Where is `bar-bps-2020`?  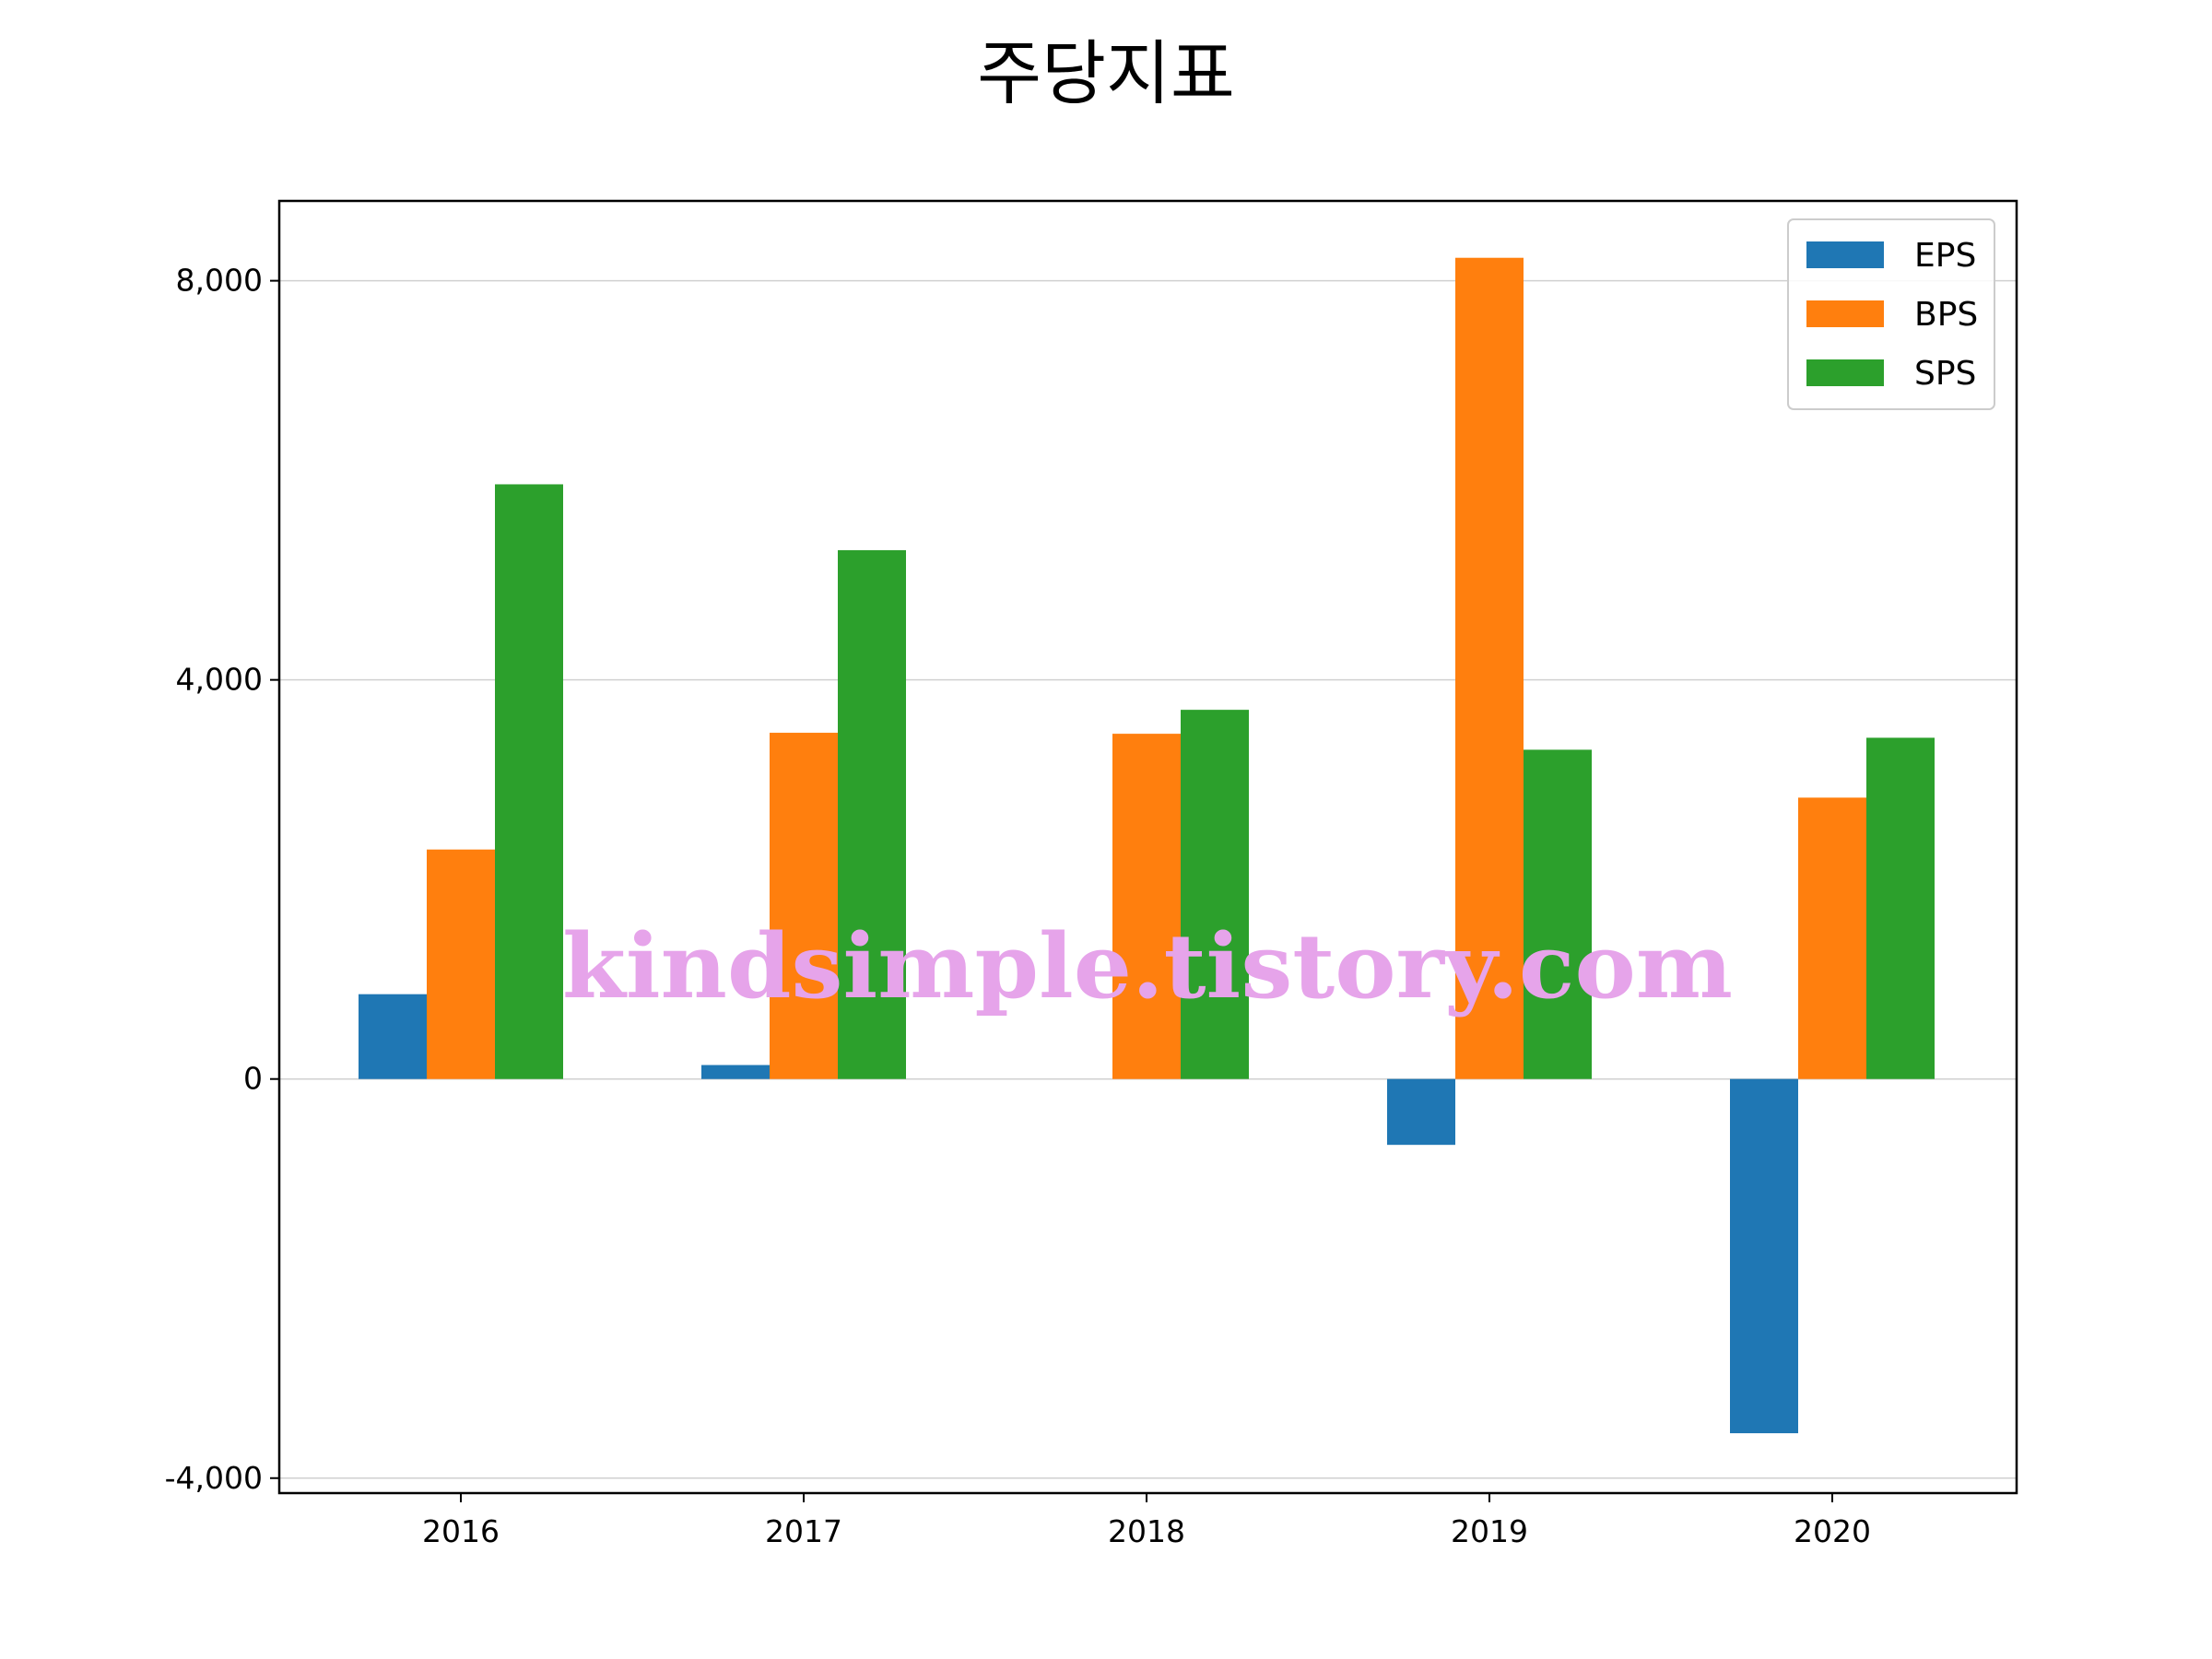 bar-bps-2020 is located at coordinates (1832, 938).